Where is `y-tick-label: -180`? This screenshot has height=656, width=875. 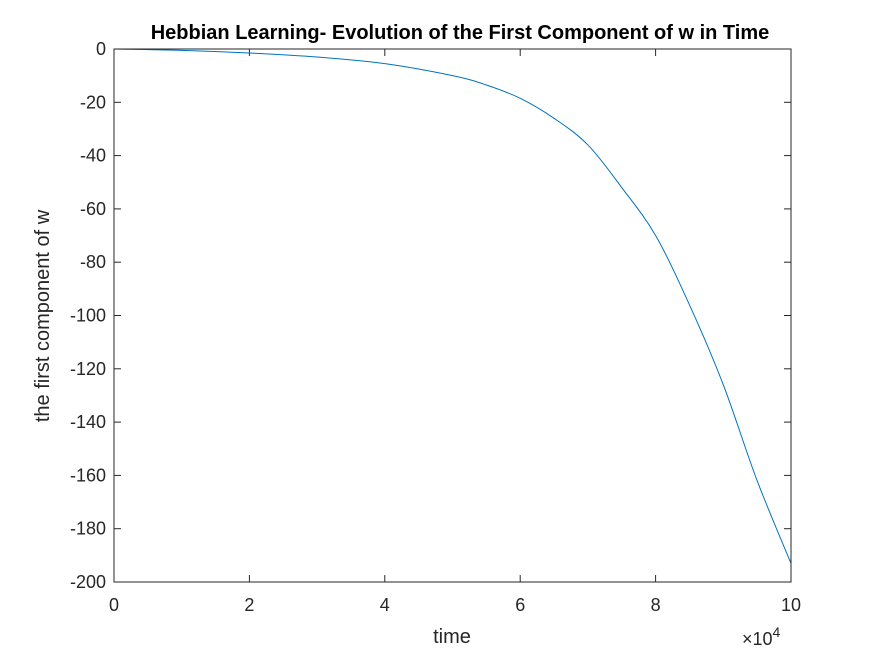 y-tick-label: -180 is located at coordinates (88, 529).